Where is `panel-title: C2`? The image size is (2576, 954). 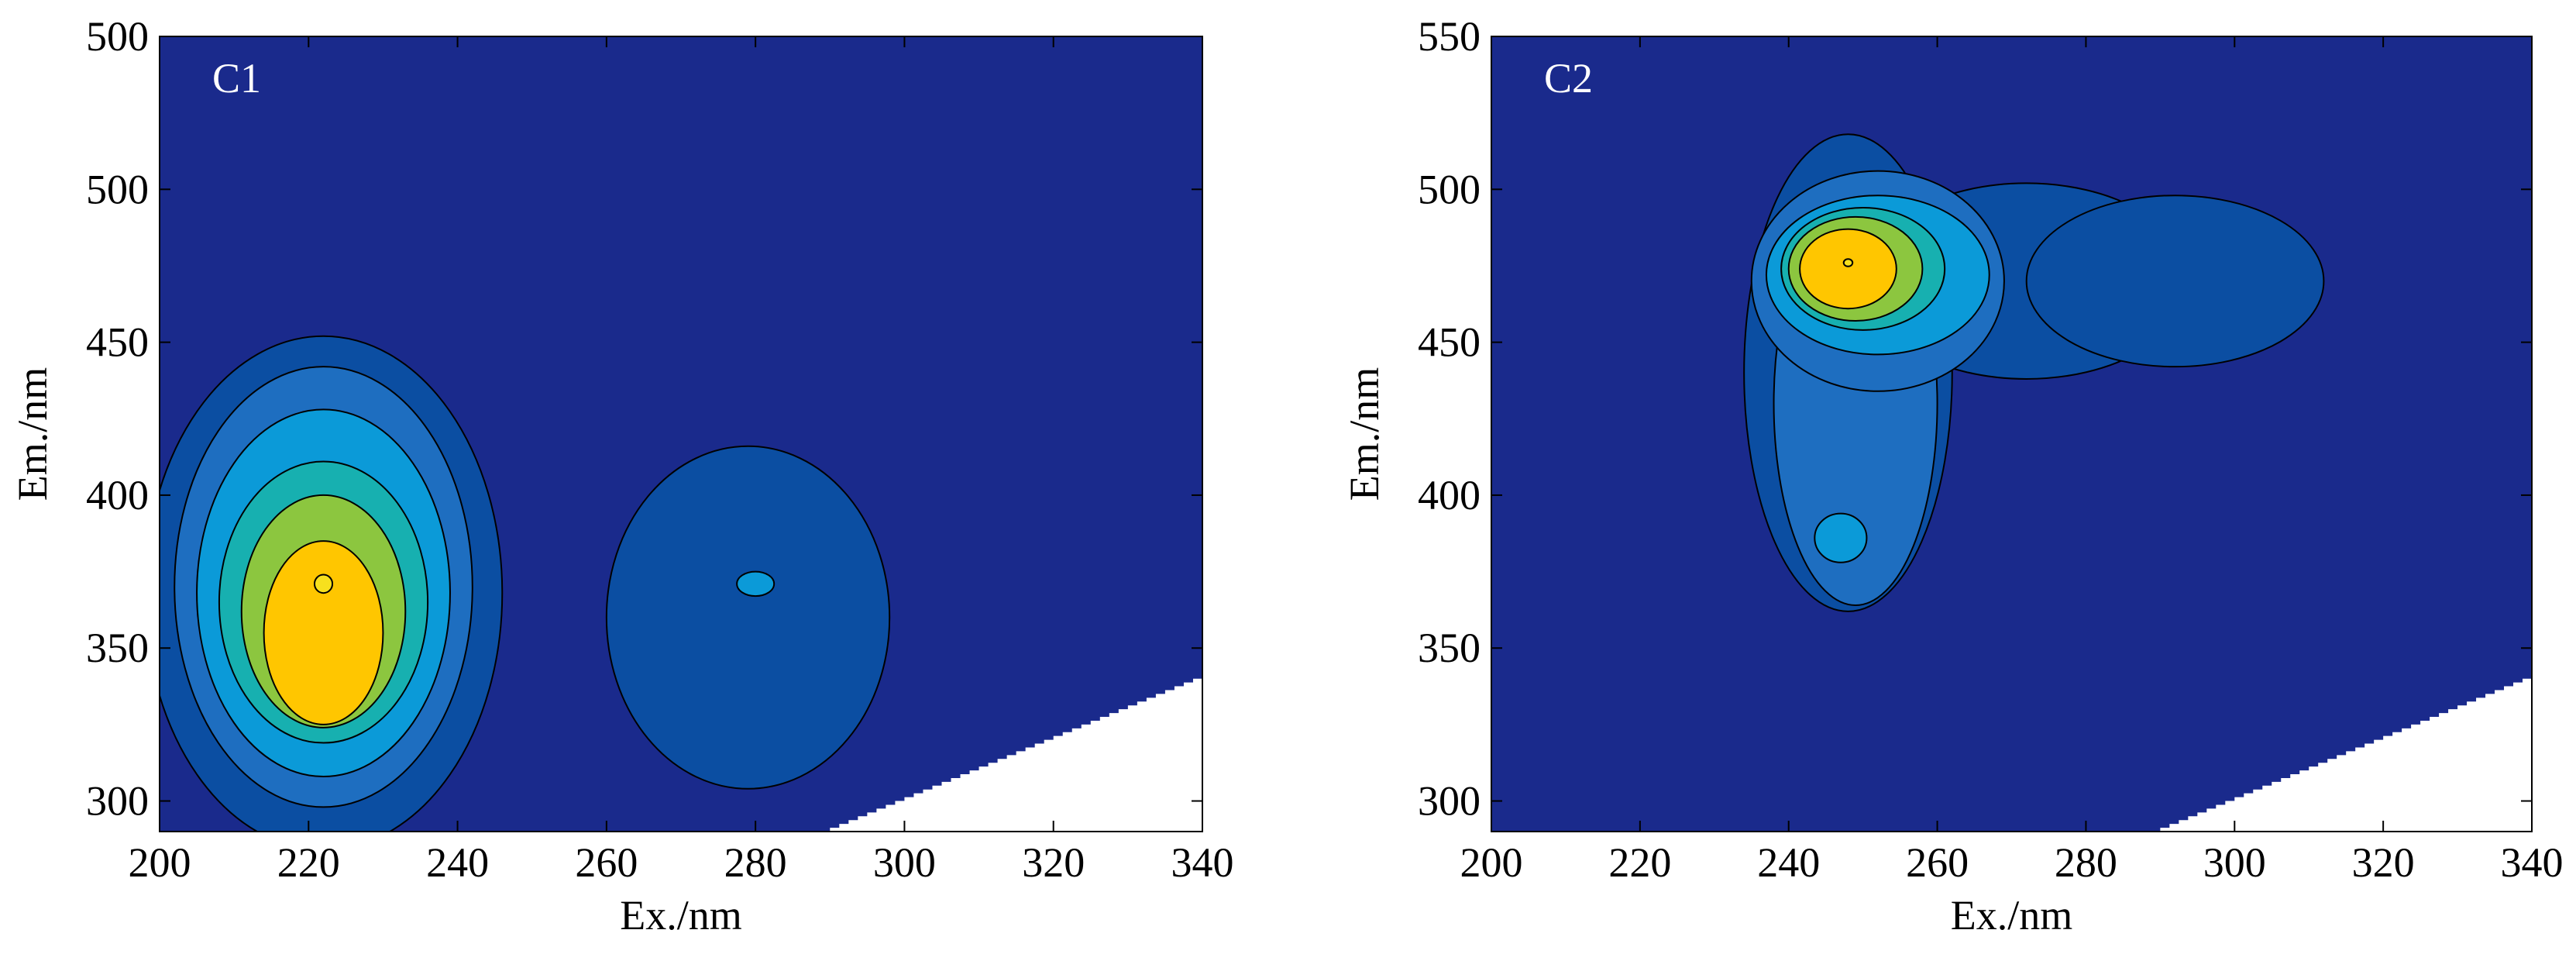
panel-title: C2 is located at coordinates (1568, 78).